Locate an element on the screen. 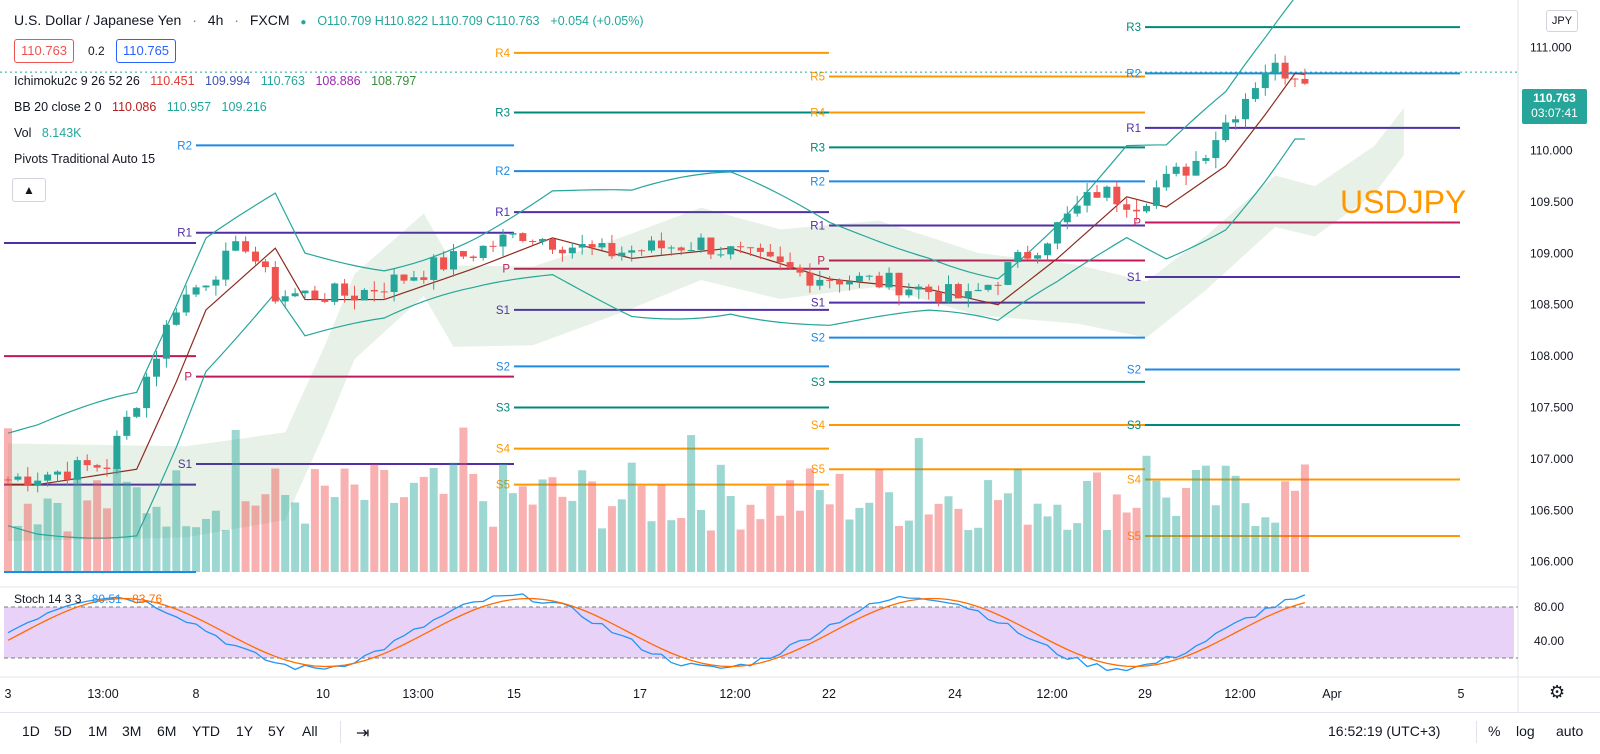 The height and width of the screenshot is (754, 1600). stoch-legend: Stoch 14 3 3 80.51 83.76 is located at coordinates (91, 599).